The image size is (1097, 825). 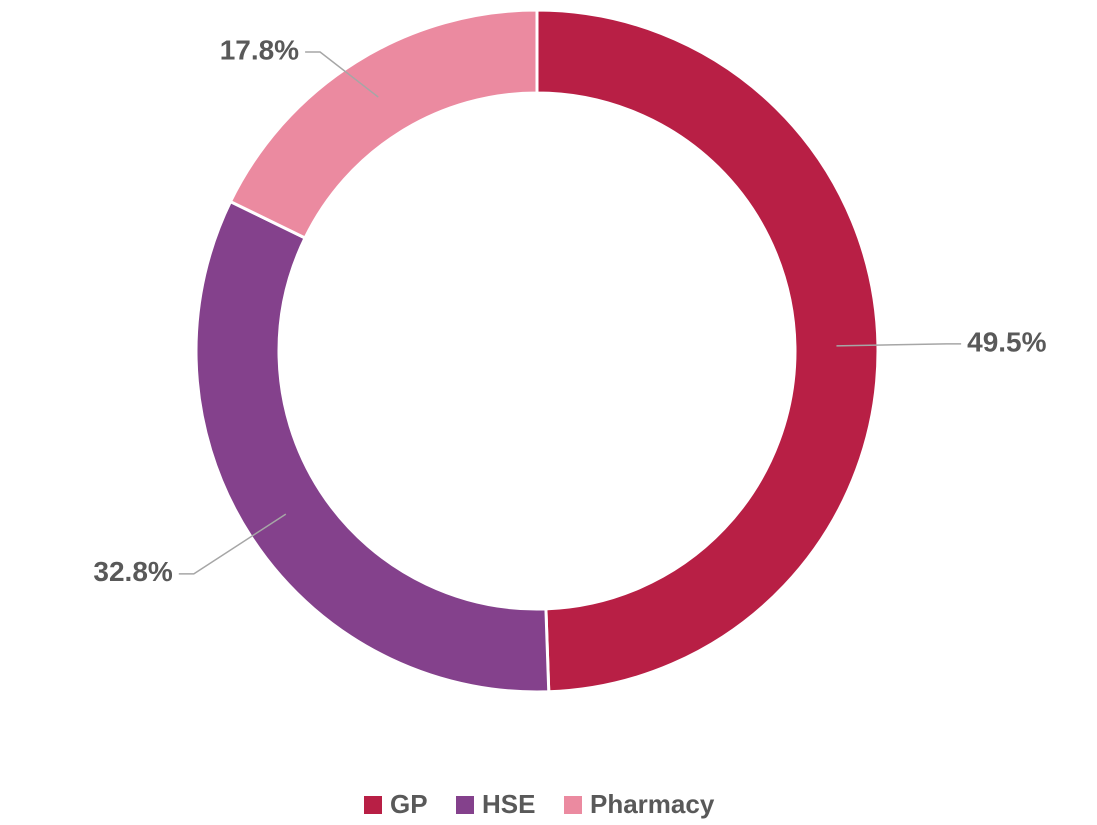 I want to click on legend-label: HSE, so click(x=508, y=804).